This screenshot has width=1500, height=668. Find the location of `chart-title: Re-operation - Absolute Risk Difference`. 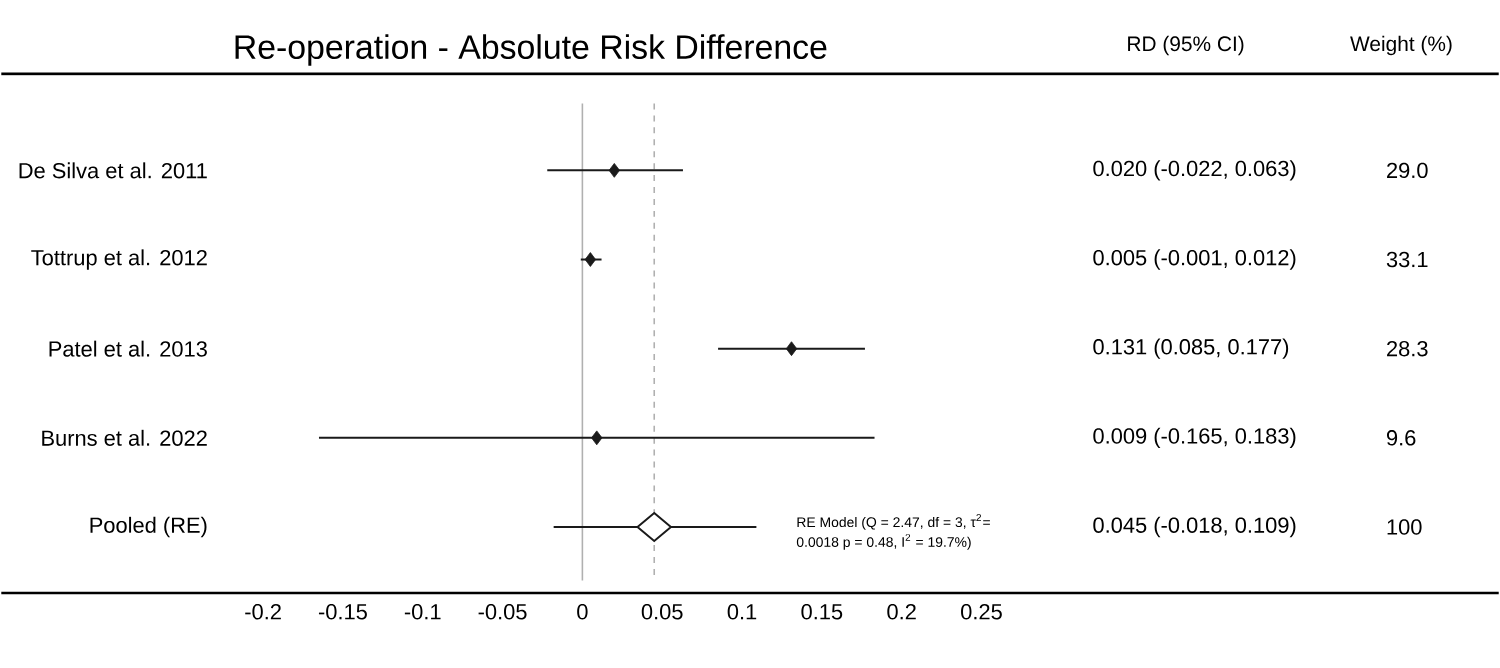

chart-title: Re-operation - Absolute Risk Difference is located at coordinates (531, 49).